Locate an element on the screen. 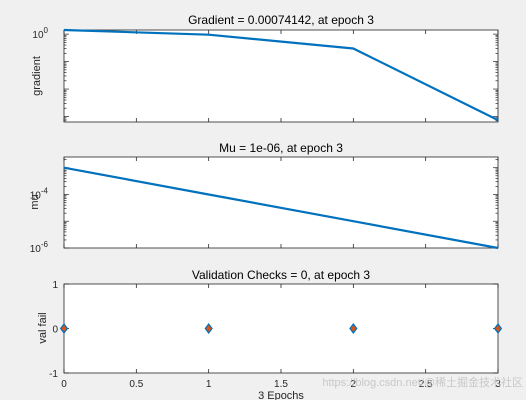 Image resolution: width=526 pixels, height=400 pixels. val-fail-title: Validation Checks = 0, at epoch 3 is located at coordinates (281, 275).